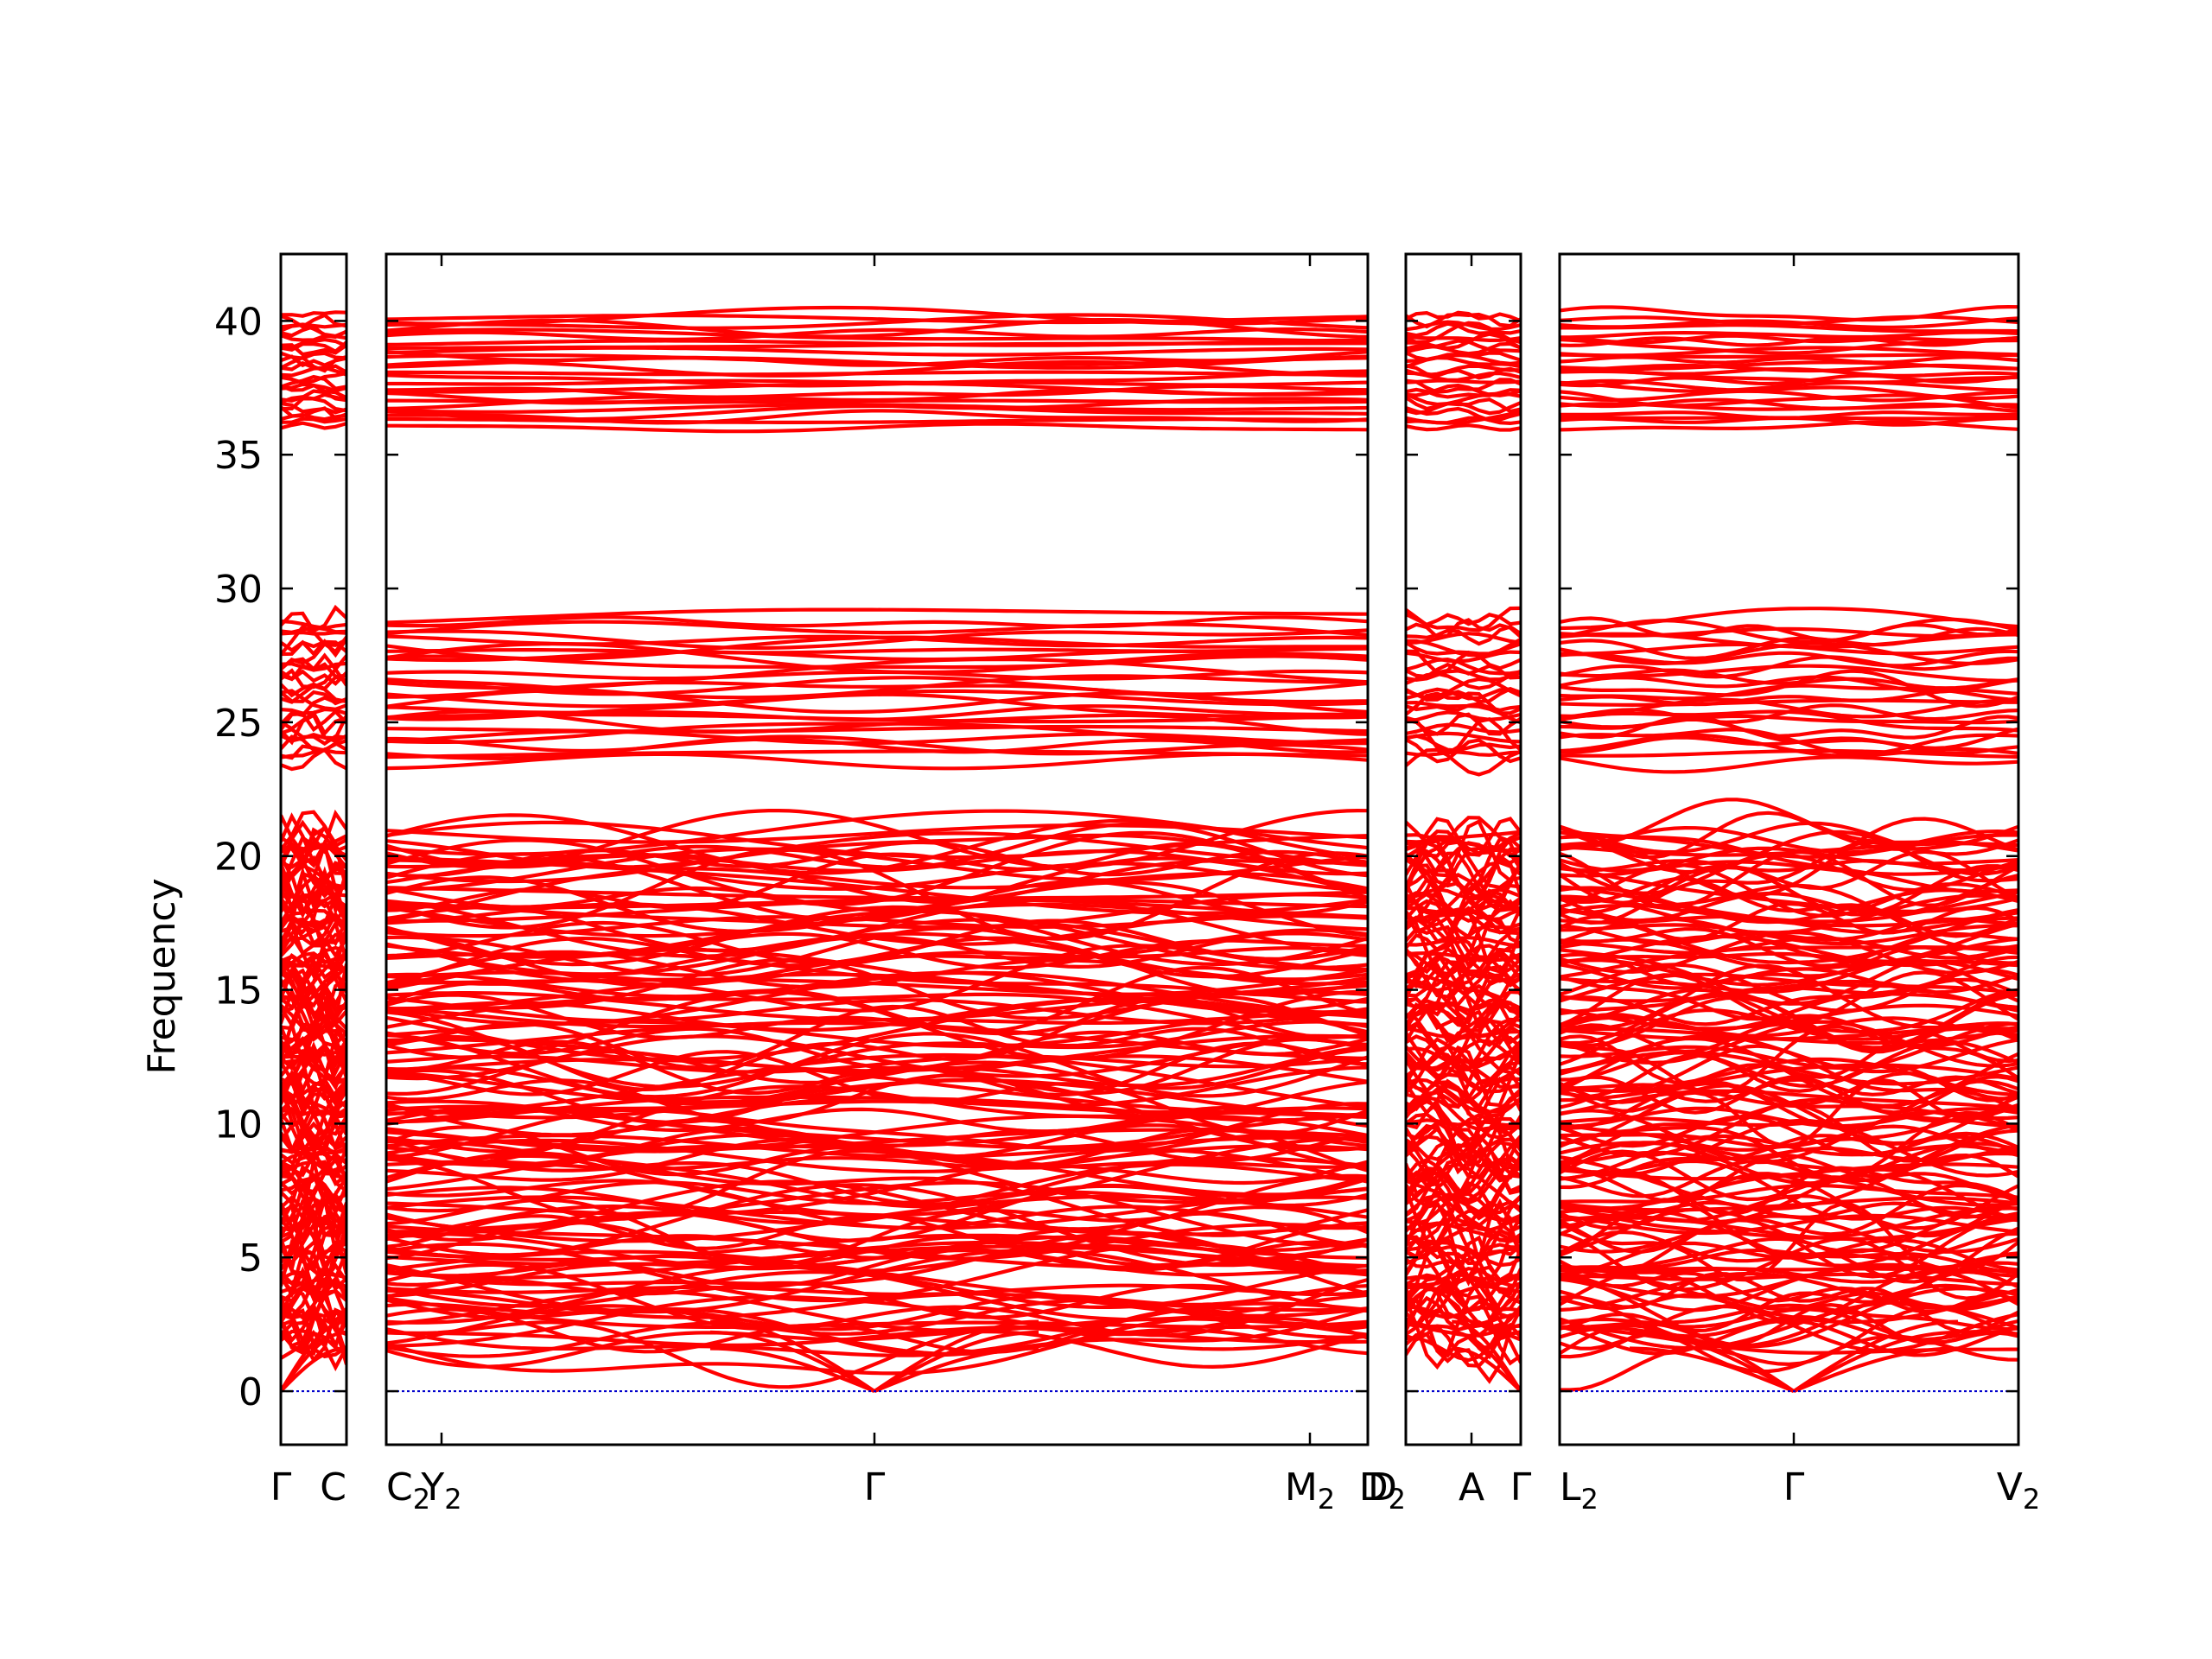  Describe the element at coordinates (238, 456) in the screenshot. I see `ytick-label: 35` at that location.